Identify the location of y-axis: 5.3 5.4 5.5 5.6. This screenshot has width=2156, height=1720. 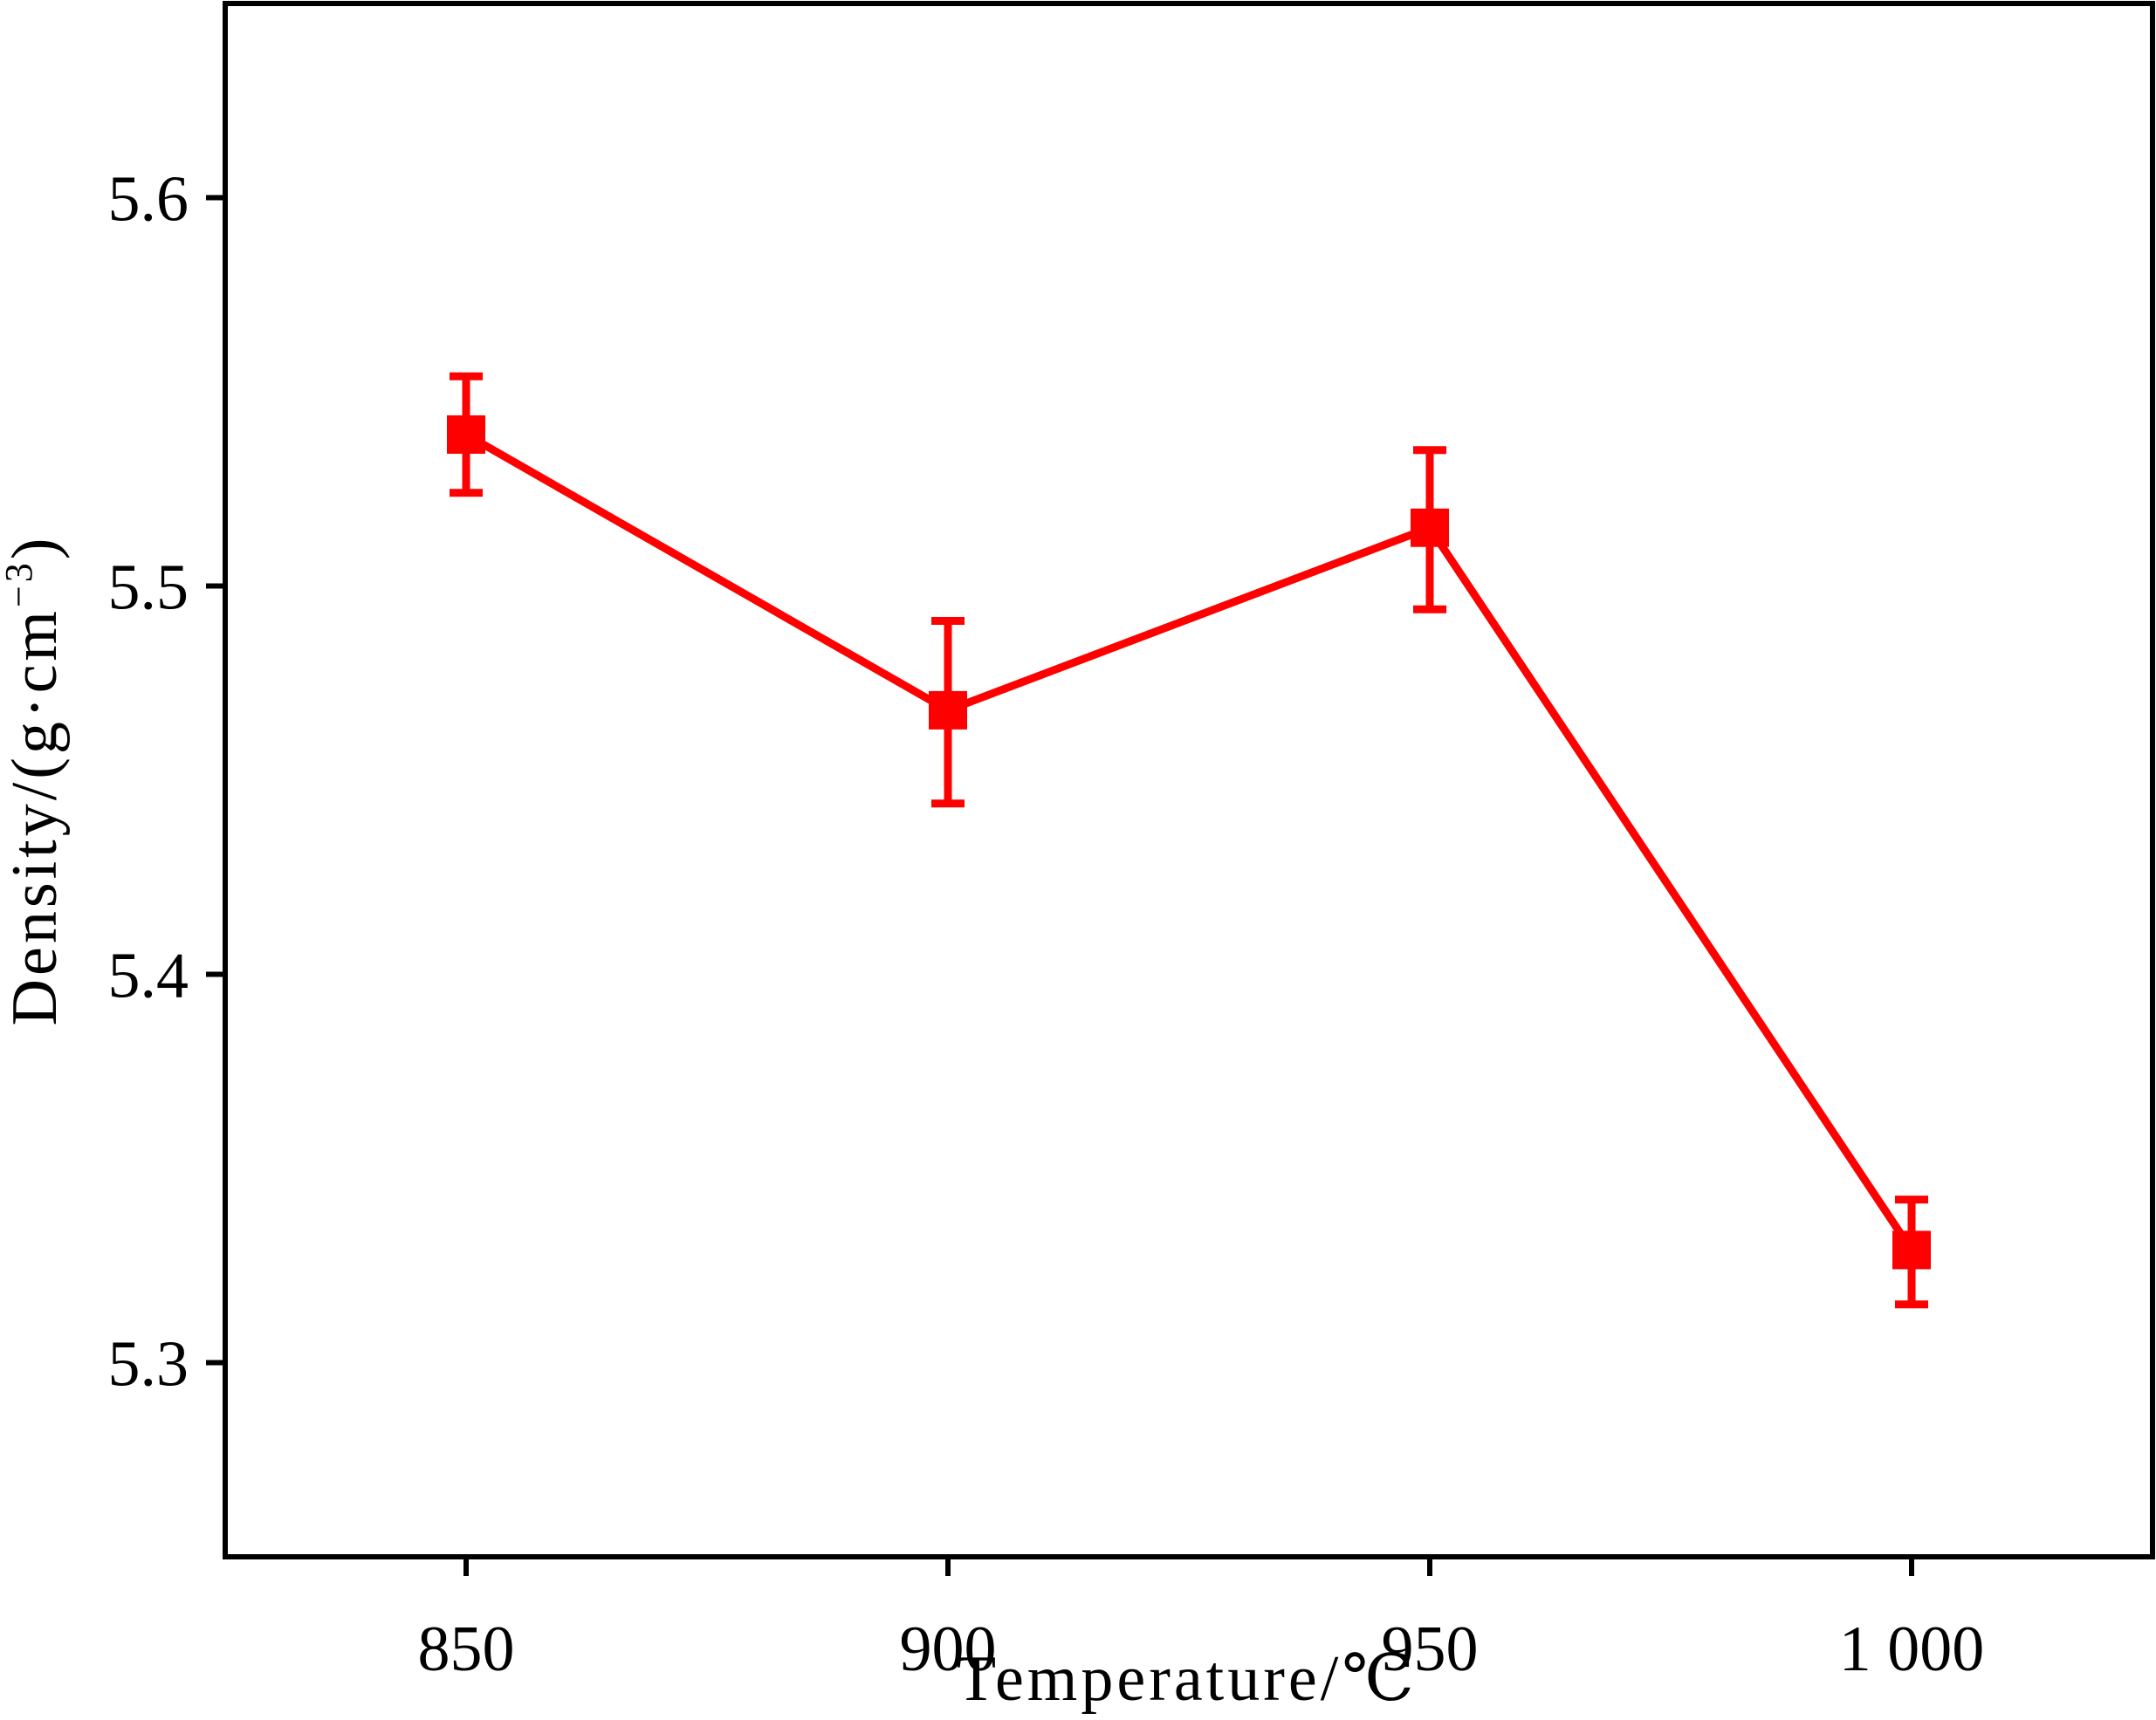
(166, 782).